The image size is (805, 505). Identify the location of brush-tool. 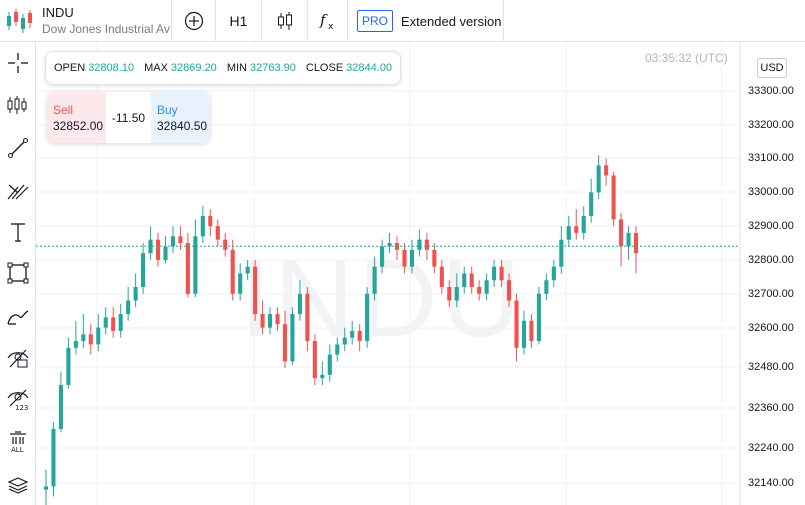
(18, 316).